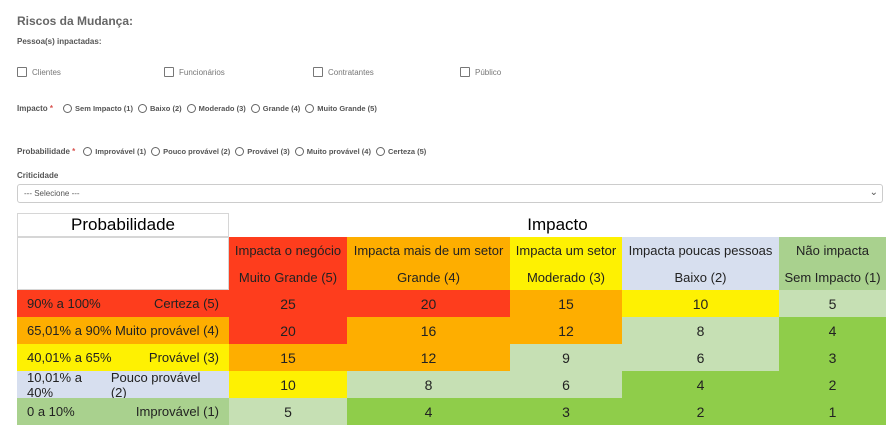 The image size is (886, 426). I want to click on risk-score-cell: 10, so click(288, 384).